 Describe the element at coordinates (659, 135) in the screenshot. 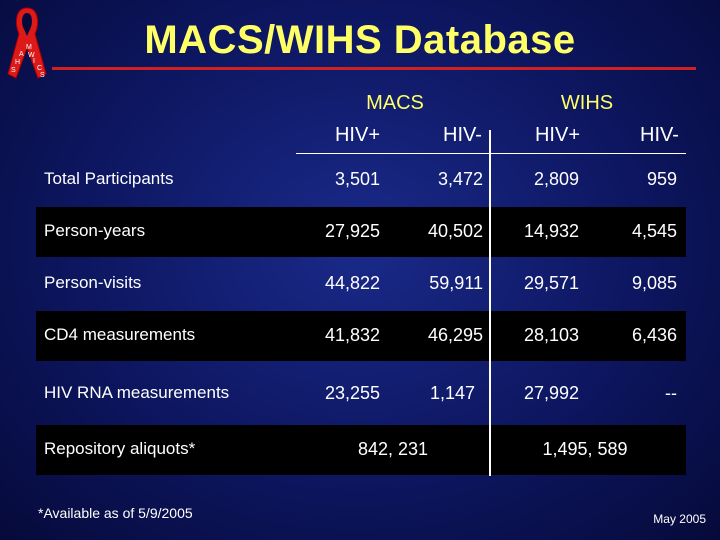

I see `column-header-wihs-hiv-neg: HIV-` at that location.